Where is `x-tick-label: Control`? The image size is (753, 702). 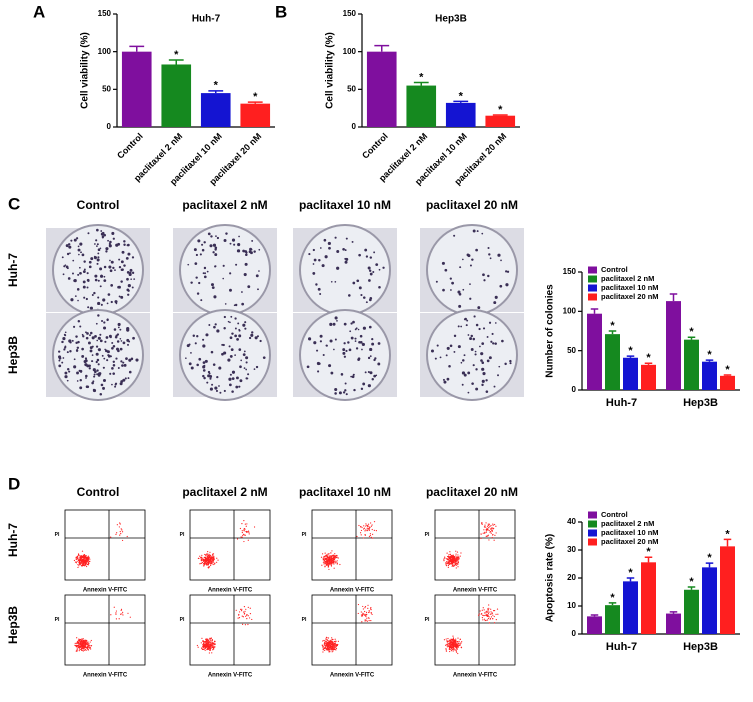
x-tick-label: Control is located at coordinates (130, 146).